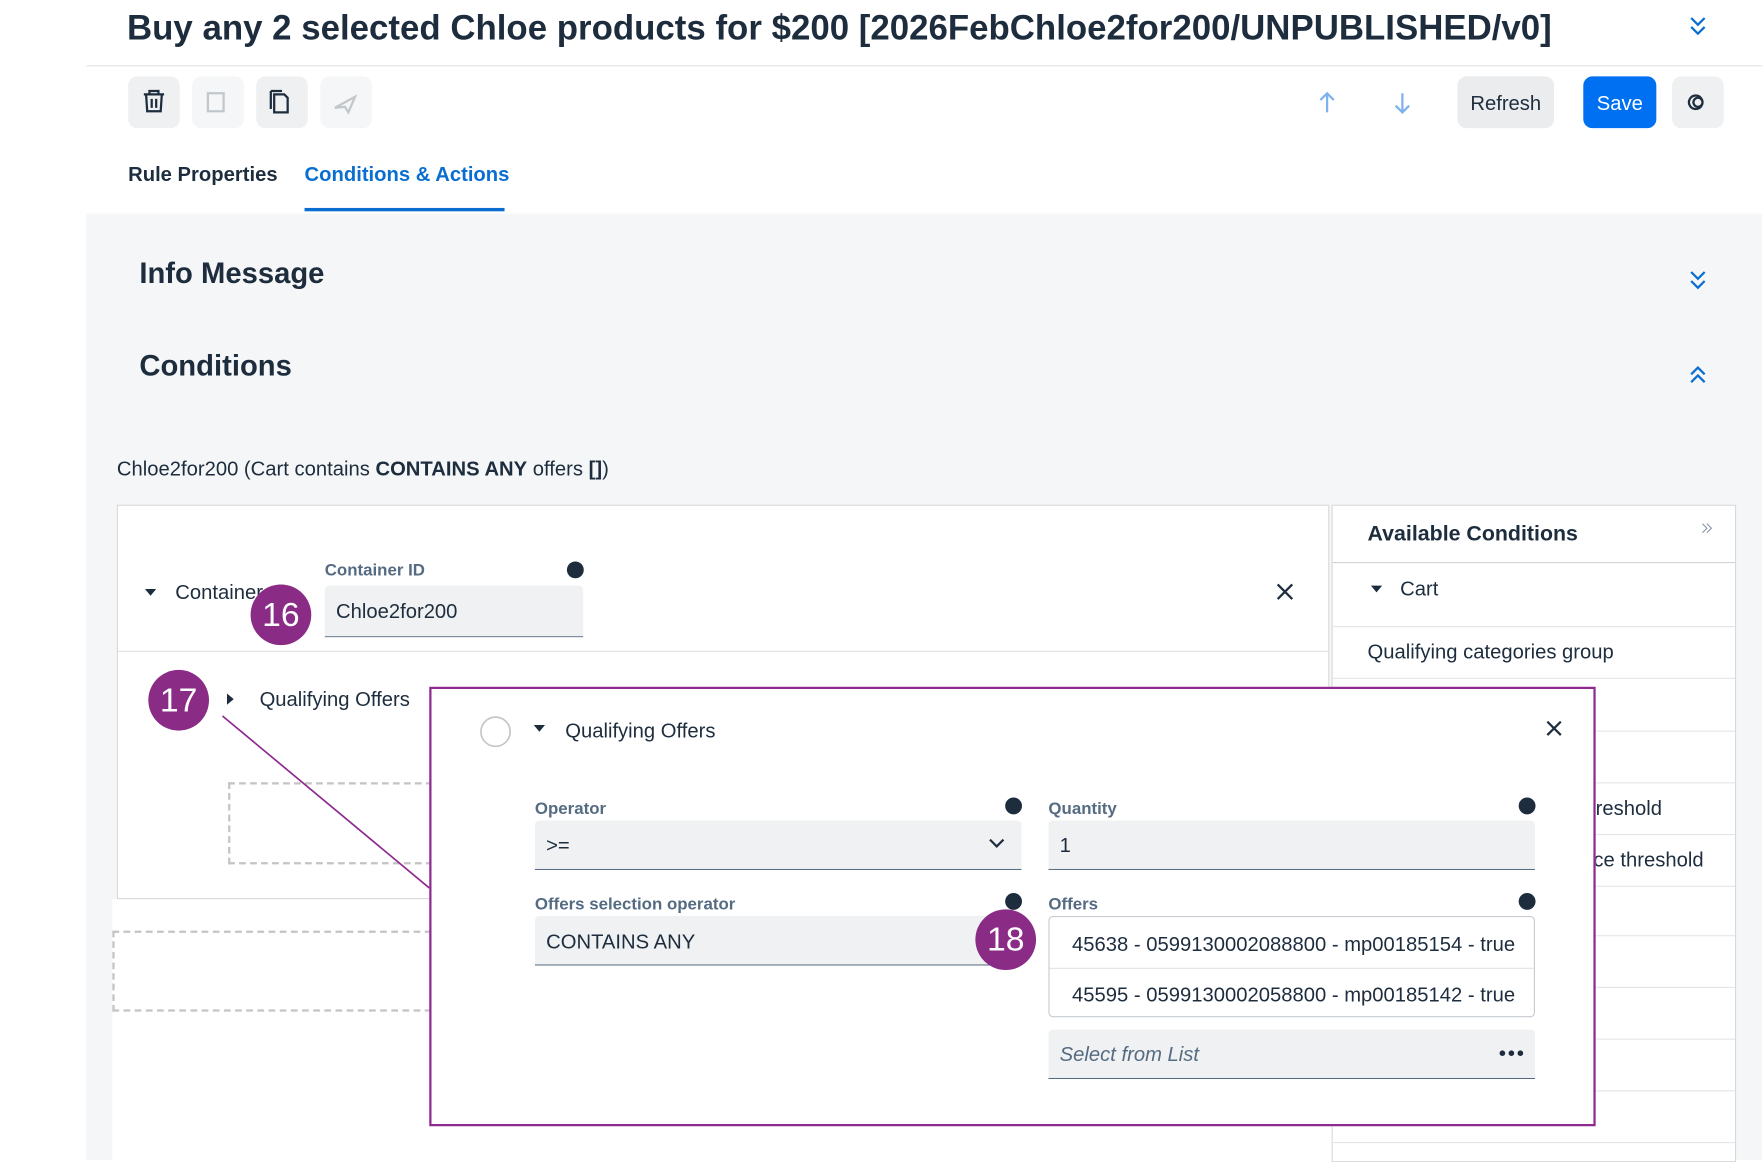 This screenshot has width=1762, height=1162. I want to click on refresh-label: Refresh, so click(1506, 103).